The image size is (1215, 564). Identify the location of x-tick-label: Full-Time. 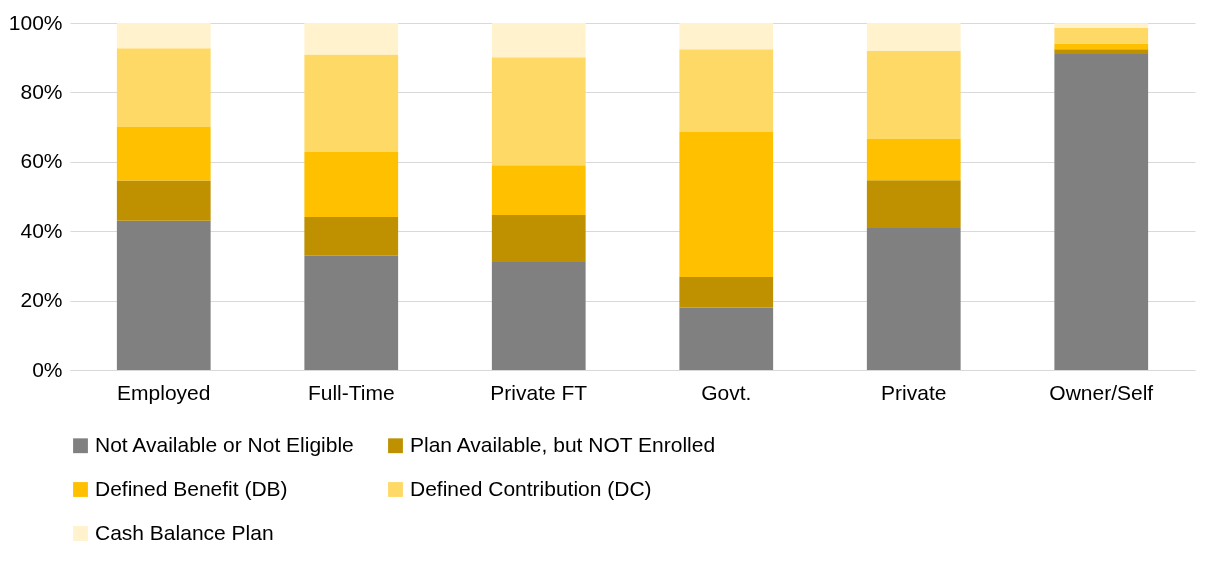
(351, 392).